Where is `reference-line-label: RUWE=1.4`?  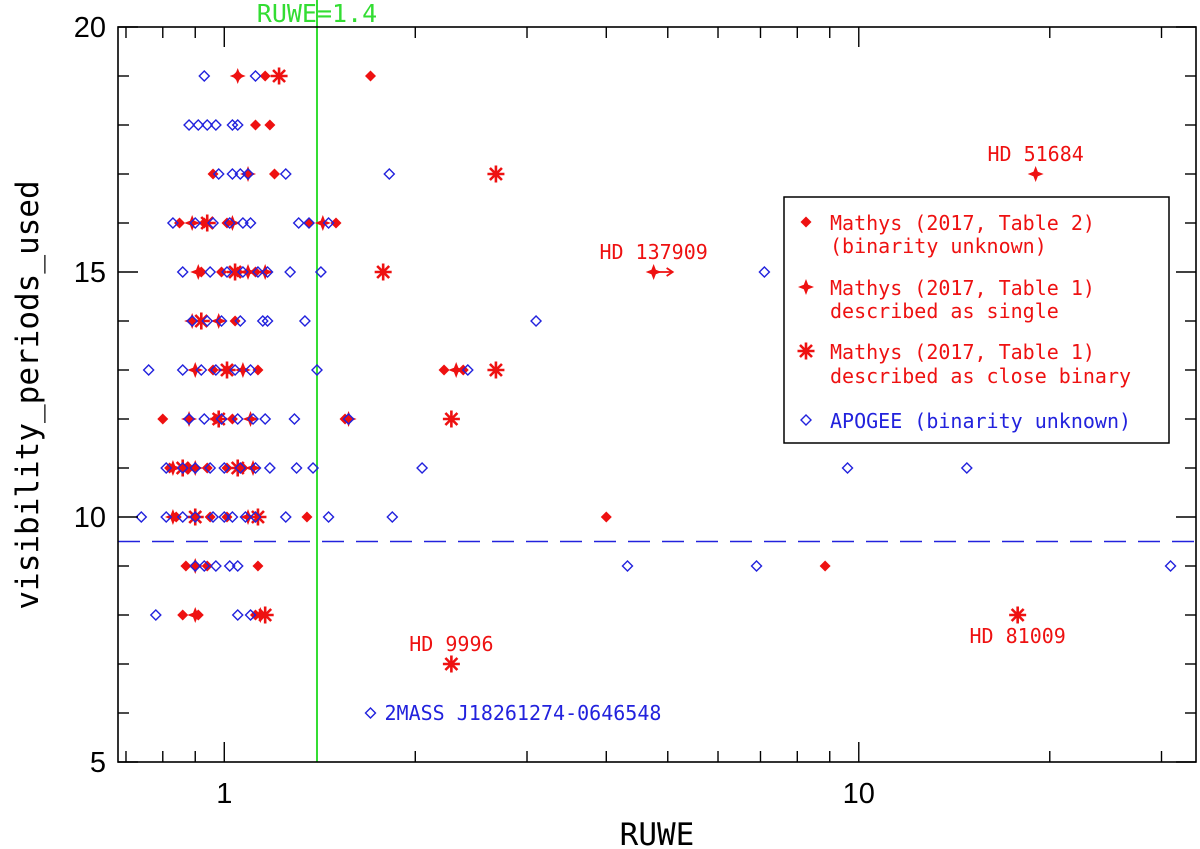 reference-line-label: RUWE=1.4 is located at coordinates (317, 14).